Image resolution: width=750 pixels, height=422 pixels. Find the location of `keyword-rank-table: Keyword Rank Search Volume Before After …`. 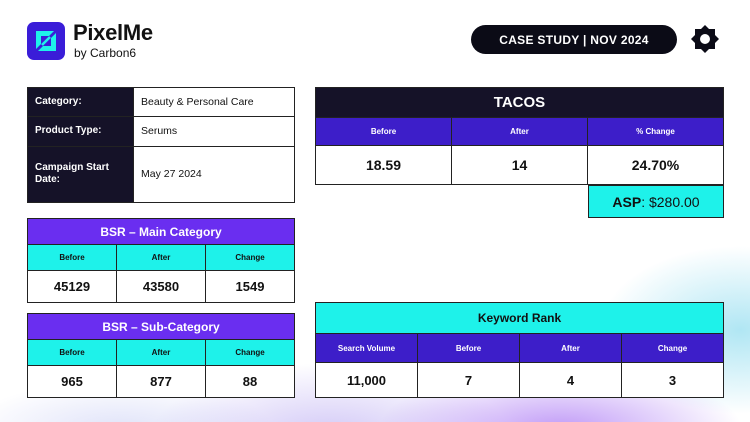

keyword-rank-table: Keyword Rank Search Volume Before After … is located at coordinates (519, 350).